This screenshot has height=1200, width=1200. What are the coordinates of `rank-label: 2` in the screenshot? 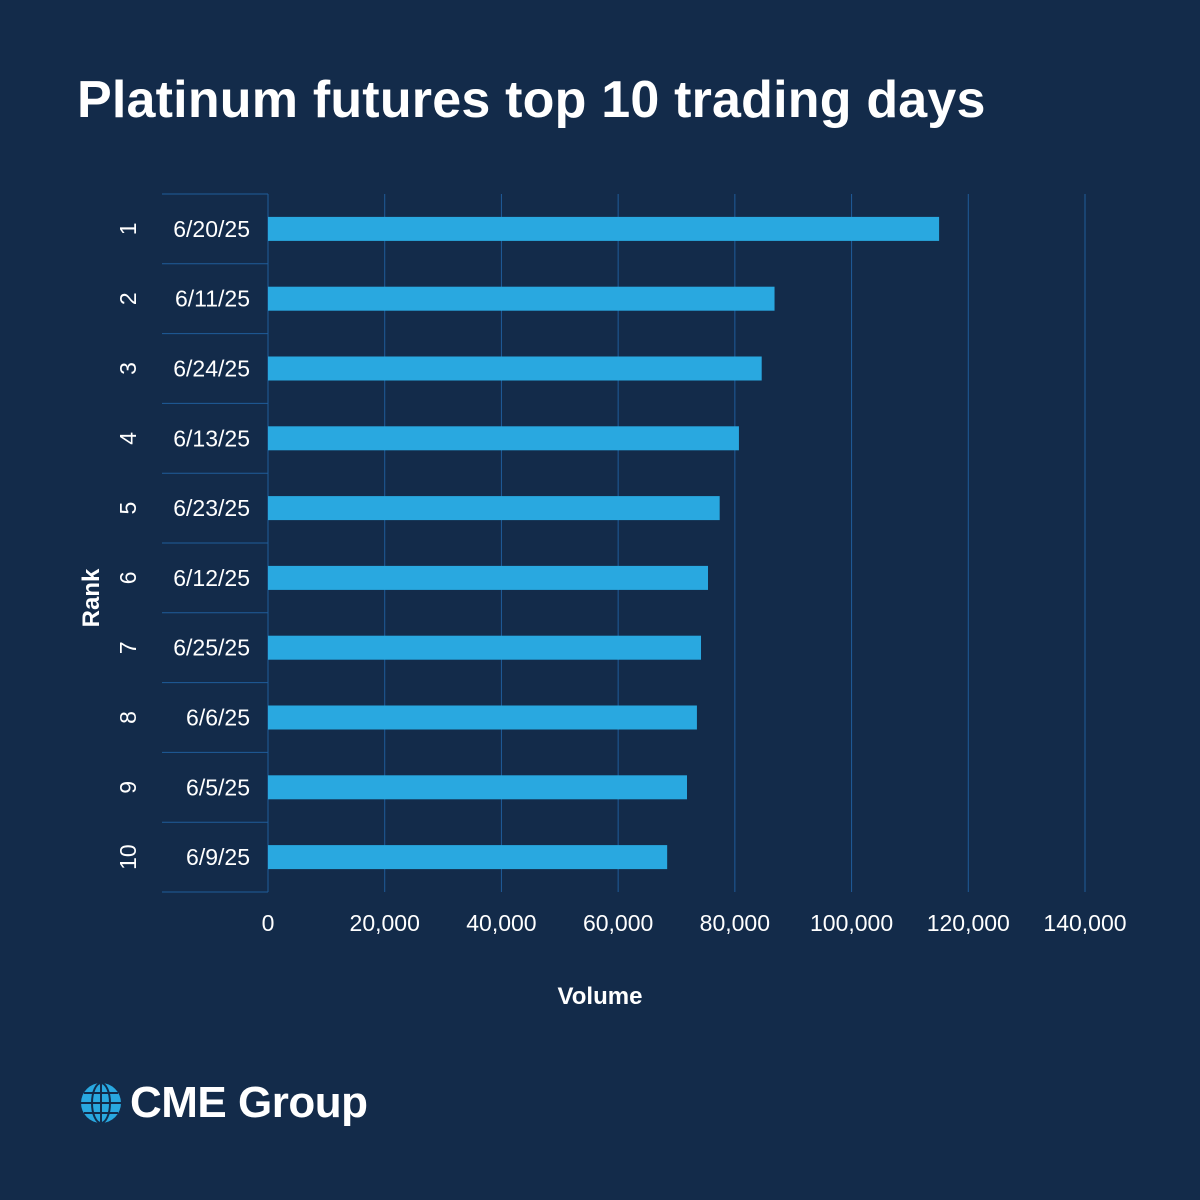 It's located at (128, 298).